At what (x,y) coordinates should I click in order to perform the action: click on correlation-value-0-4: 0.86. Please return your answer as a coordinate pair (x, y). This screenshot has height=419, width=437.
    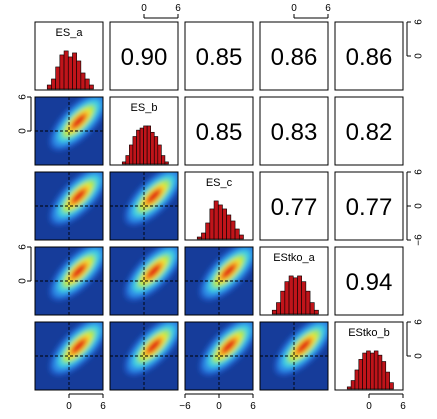
    Looking at the image, I should click on (369, 57).